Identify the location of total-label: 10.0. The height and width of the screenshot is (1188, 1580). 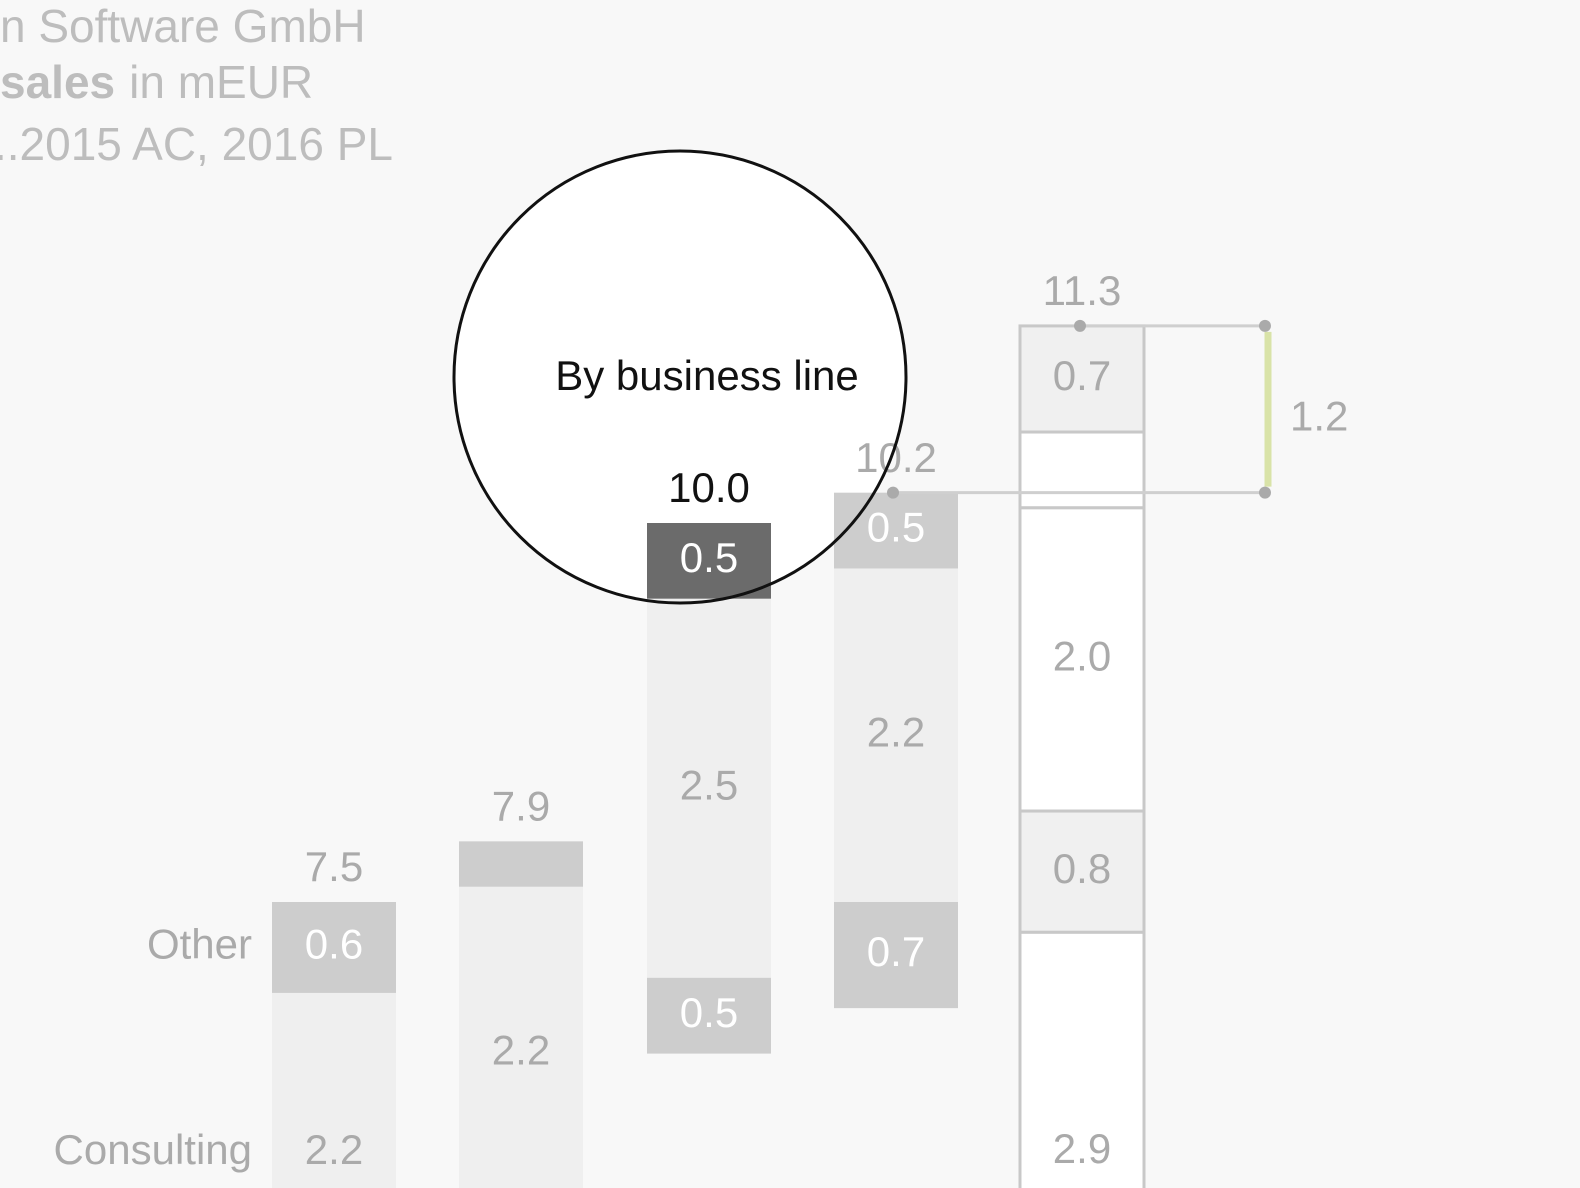
(709, 487).